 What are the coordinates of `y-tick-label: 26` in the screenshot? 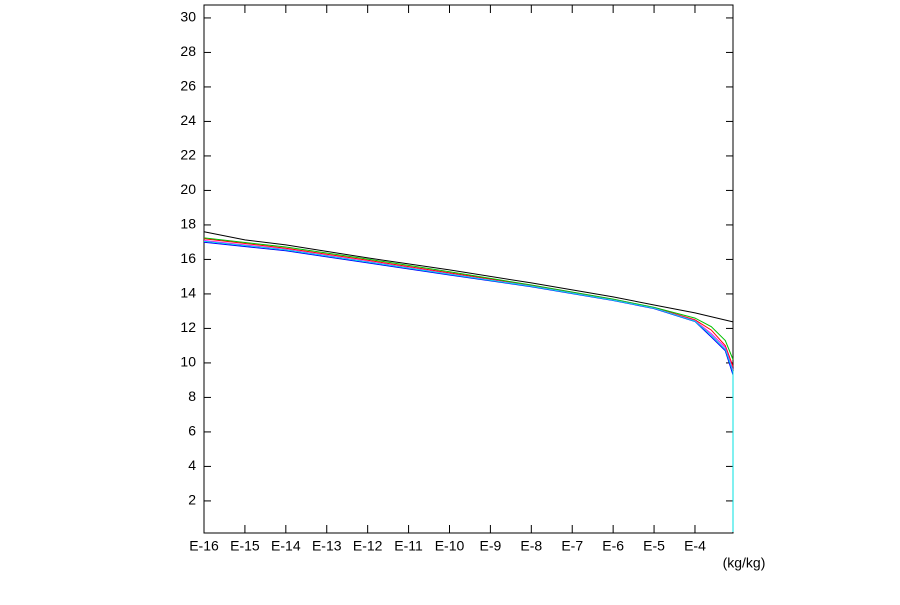 It's located at (188, 86).